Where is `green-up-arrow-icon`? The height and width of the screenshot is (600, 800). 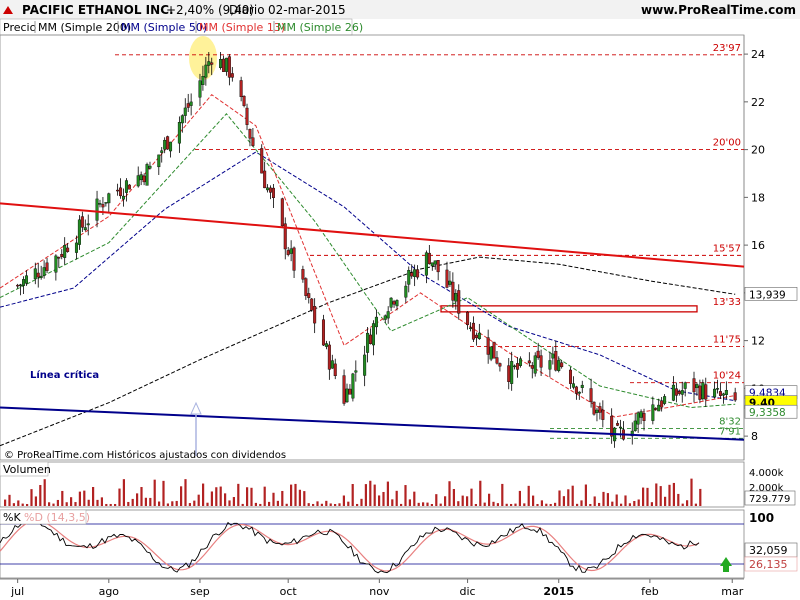 green-up-arrow-icon is located at coordinates (726, 564).